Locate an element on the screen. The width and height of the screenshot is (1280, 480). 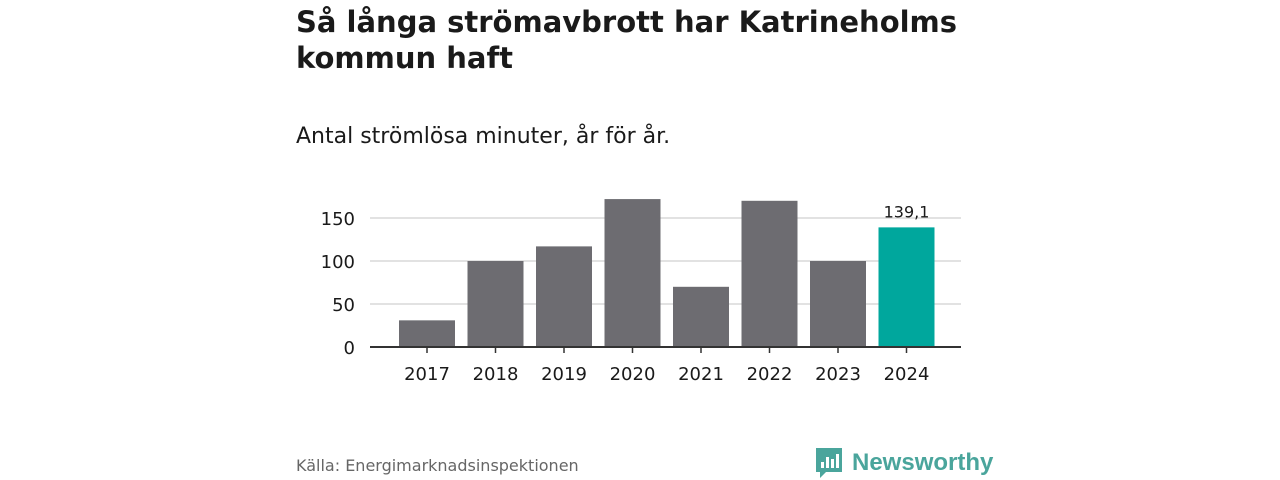
newsworthy-logo: Newsworthy is located at coordinates (903, 463).